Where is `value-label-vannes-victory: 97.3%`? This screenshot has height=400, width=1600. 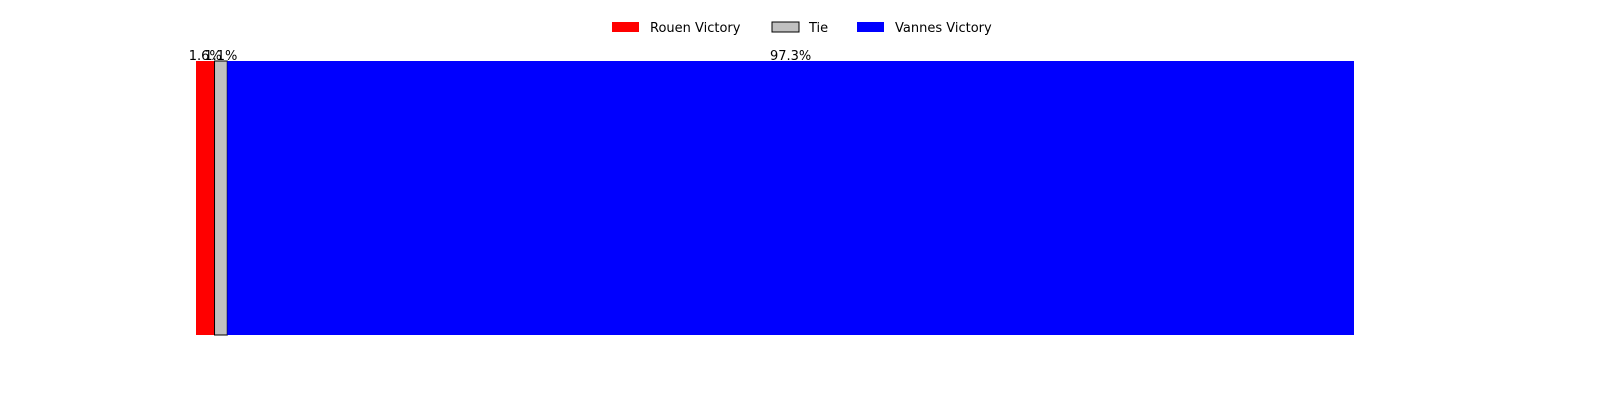 value-label-vannes-victory: 97.3% is located at coordinates (790, 56).